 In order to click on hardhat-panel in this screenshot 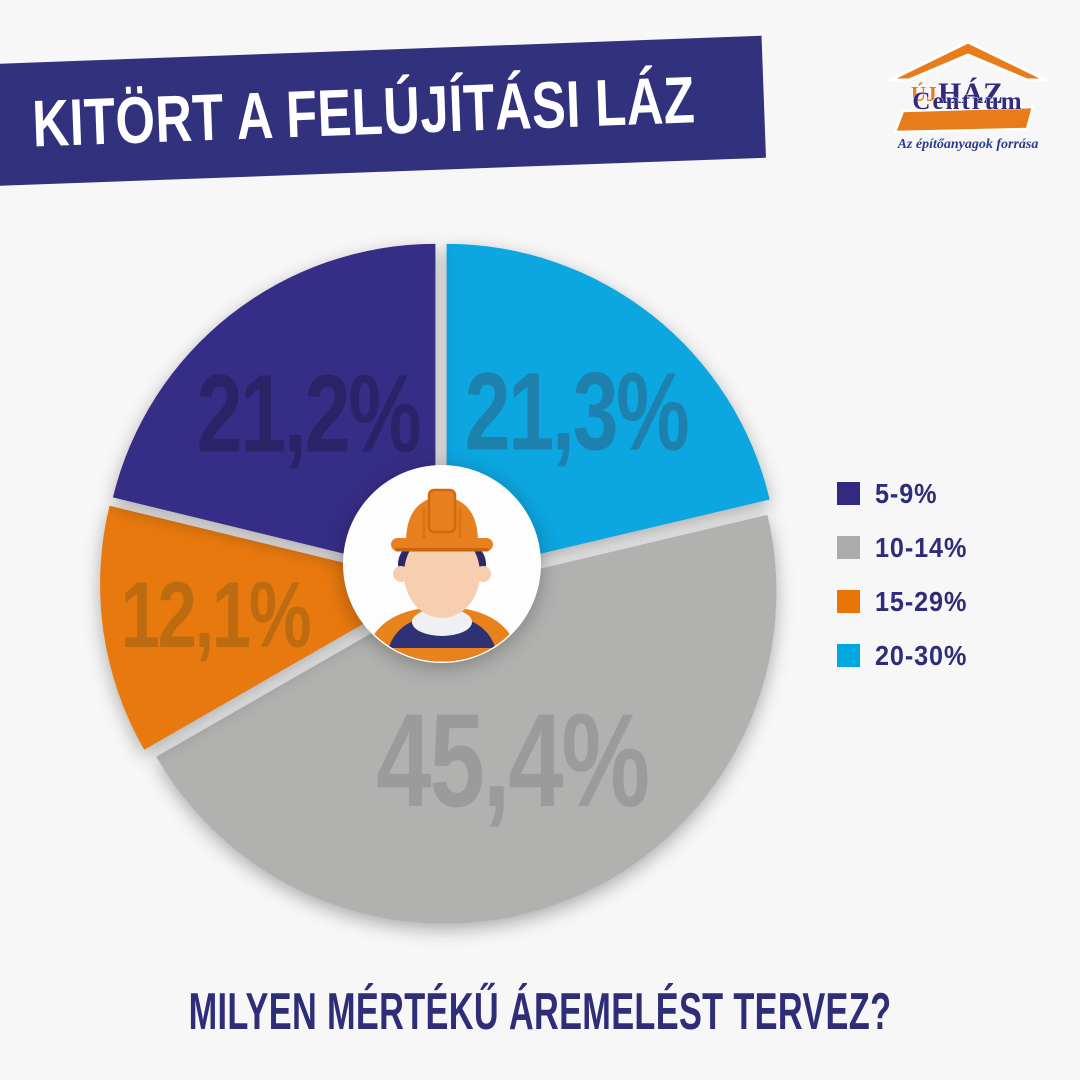, I will do `click(442, 511)`.